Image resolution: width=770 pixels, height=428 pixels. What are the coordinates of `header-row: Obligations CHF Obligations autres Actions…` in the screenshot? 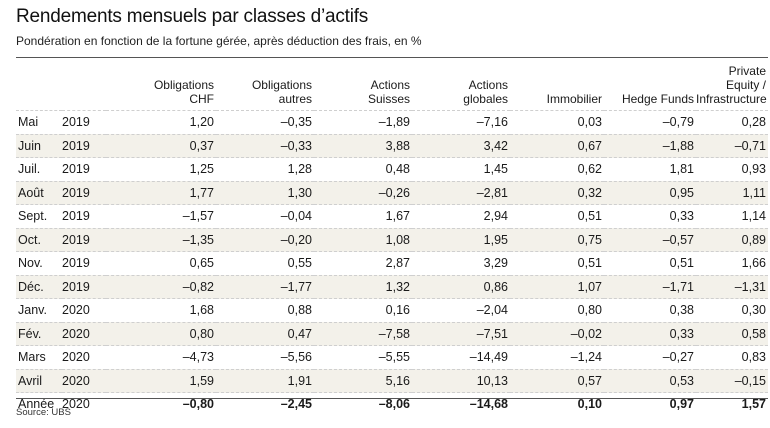 It's located at (392, 87).